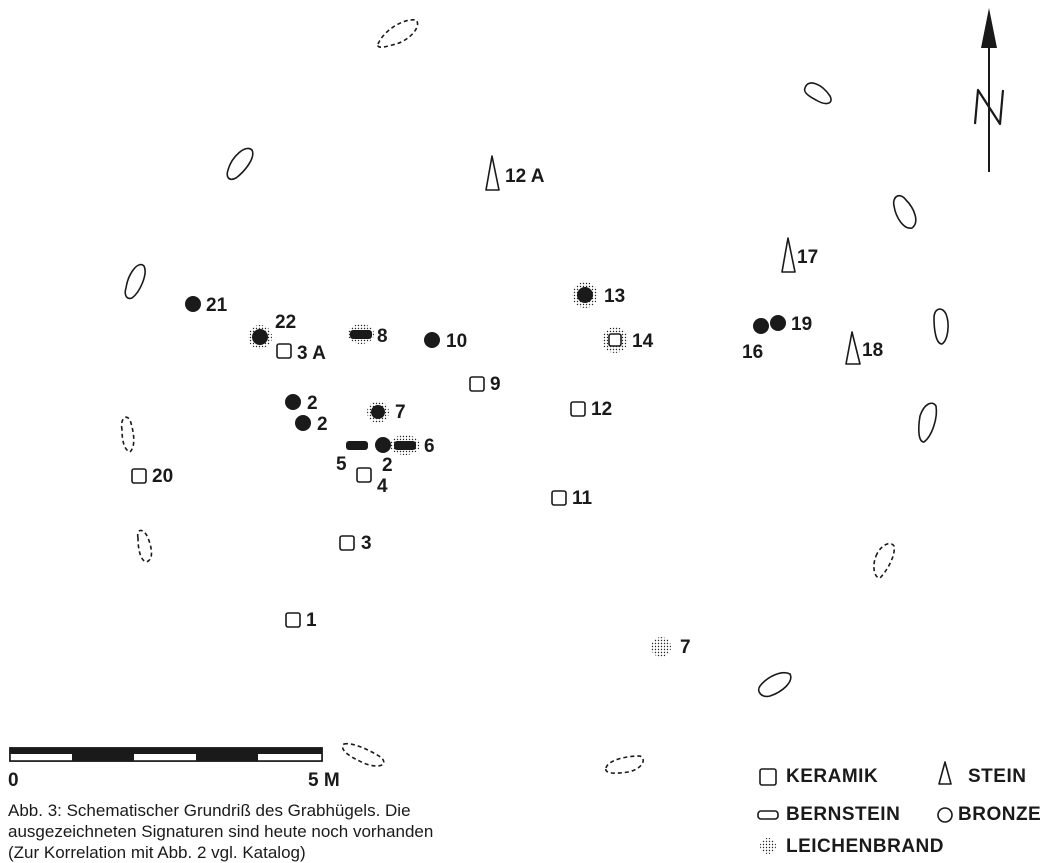 The width and height of the screenshot is (1061, 863). Describe the element at coordinates (997, 776) in the screenshot. I see `legend-stein: STEIN` at that location.